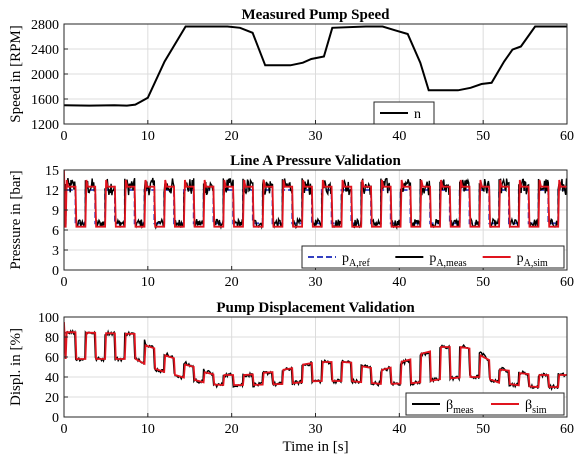  What do you see at coordinates (45, 25) in the screenshot?
I see `y-tick-label: 2800` at bounding box center [45, 25].